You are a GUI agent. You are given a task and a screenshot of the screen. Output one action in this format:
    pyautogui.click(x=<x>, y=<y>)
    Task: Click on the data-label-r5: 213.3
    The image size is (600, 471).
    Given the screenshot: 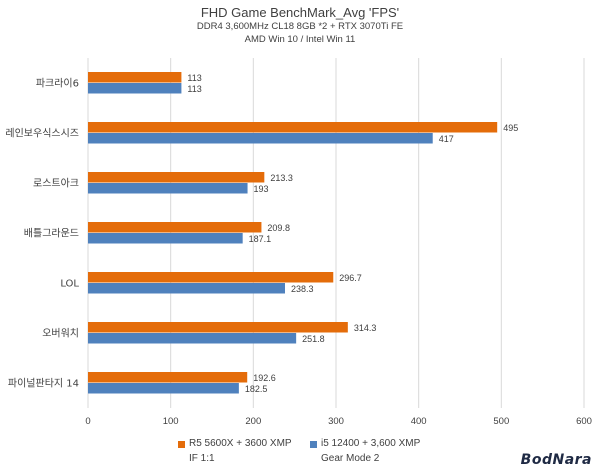 What is the action you would take?
    pyautogui.click(x=281, y=178)
    